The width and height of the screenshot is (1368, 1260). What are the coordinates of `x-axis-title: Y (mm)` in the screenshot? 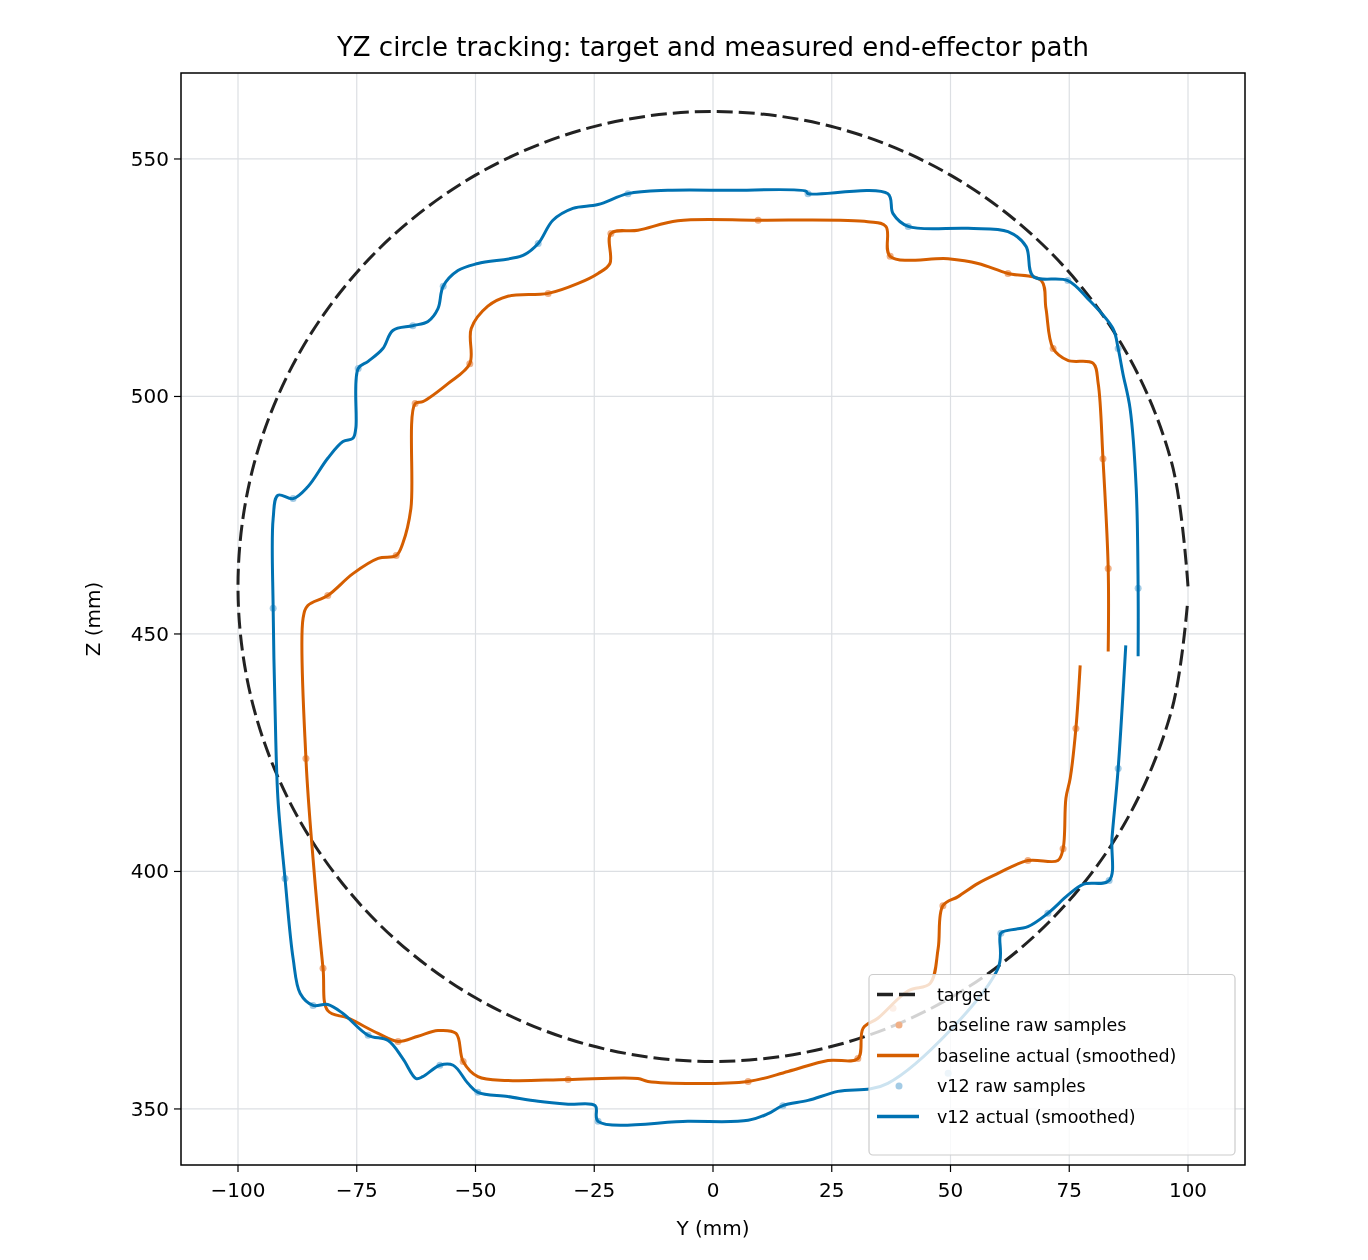 It's located at (712, 1228).